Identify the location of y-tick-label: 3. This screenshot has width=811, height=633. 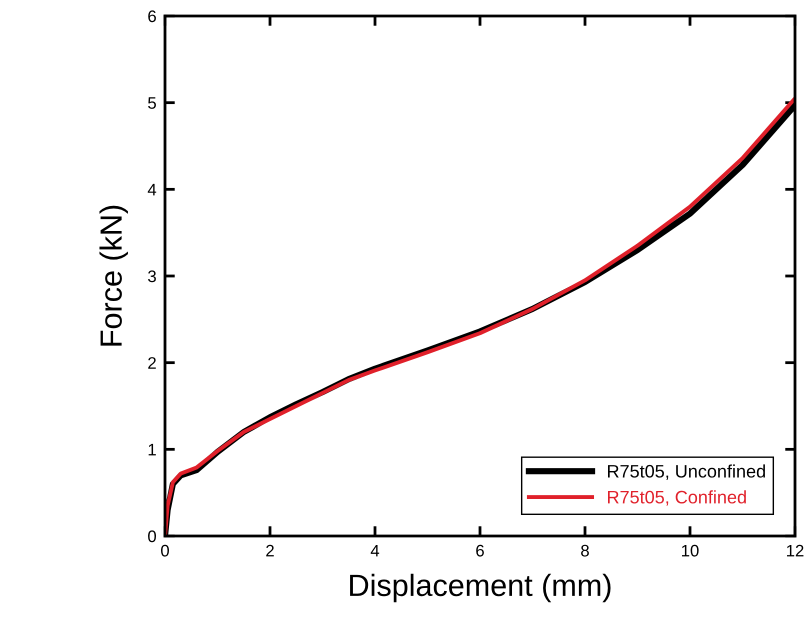
(152, 276).